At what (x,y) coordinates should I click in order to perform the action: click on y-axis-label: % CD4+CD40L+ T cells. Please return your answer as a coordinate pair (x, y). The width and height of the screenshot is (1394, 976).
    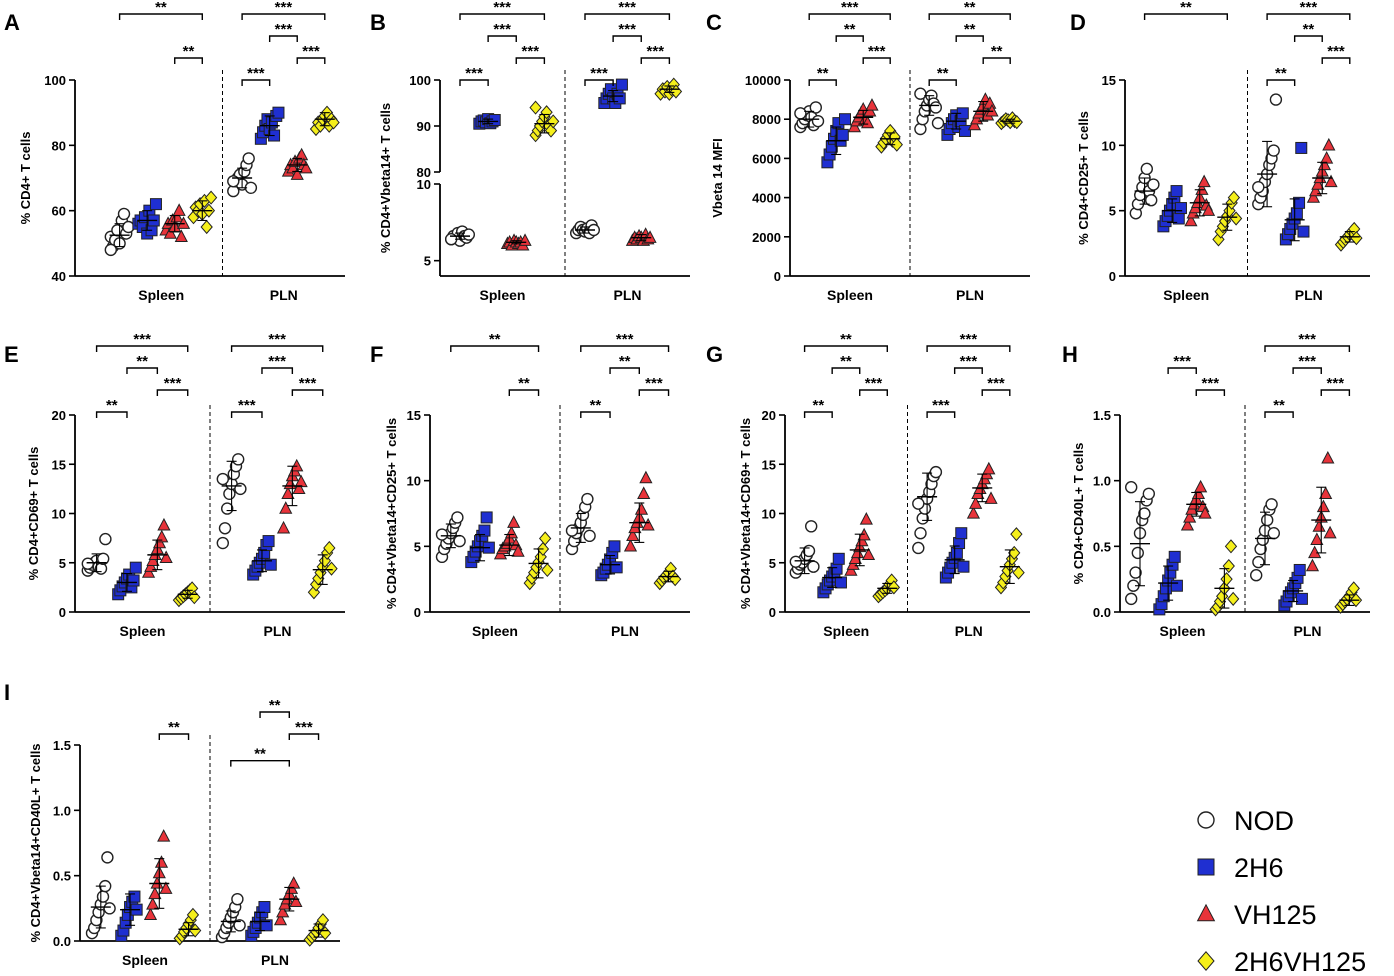
    Looking at the image, I should click on (1078, 514).